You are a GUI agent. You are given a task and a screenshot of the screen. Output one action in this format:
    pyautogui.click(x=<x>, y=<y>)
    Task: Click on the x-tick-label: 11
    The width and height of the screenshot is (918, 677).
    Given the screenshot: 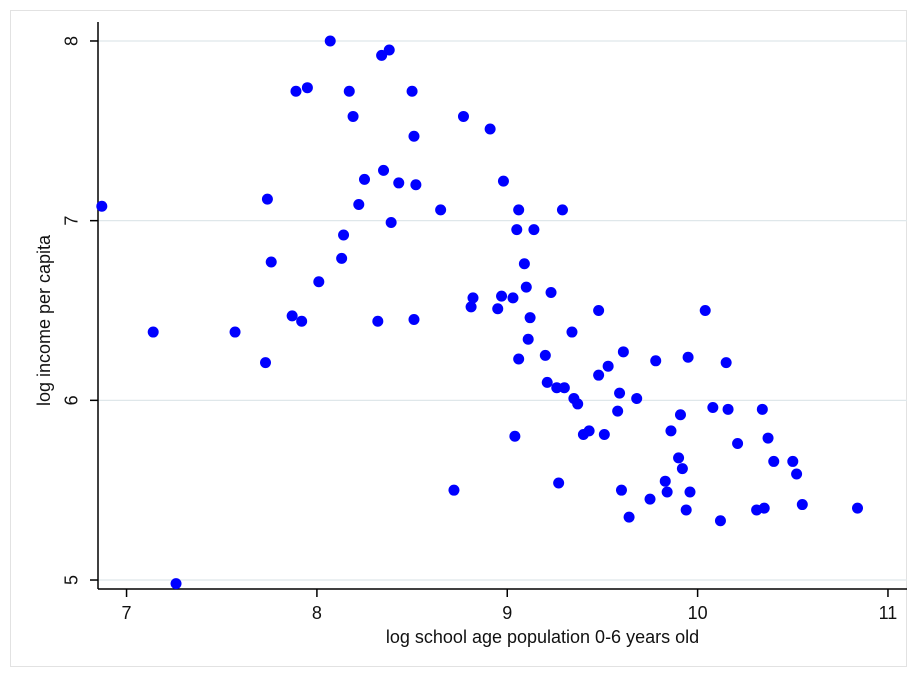 What is the action you would take?
    pyautogui.click(x=888, y=613)
    